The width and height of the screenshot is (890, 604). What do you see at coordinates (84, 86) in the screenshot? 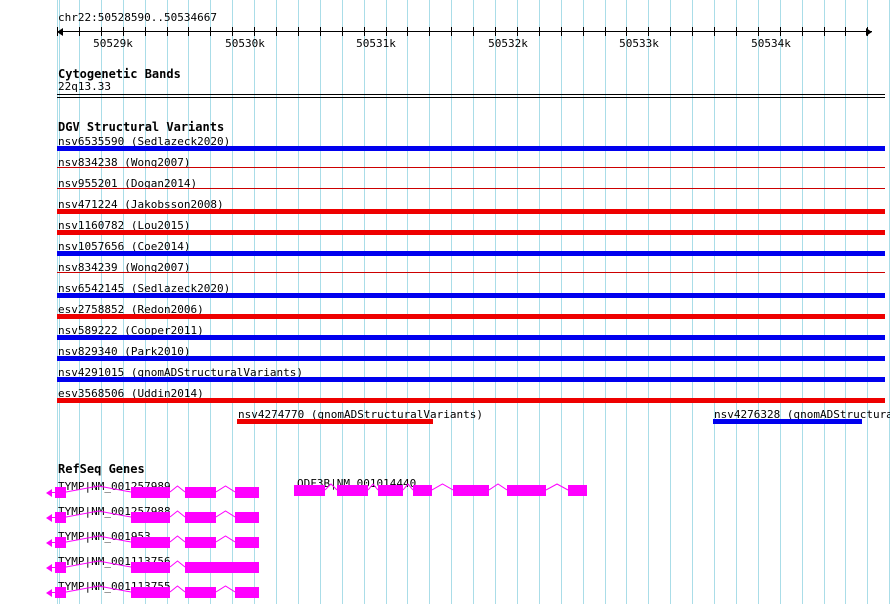
I see `cytogenetic-band-label: 22q13.33` at bounding box center [84, 86].